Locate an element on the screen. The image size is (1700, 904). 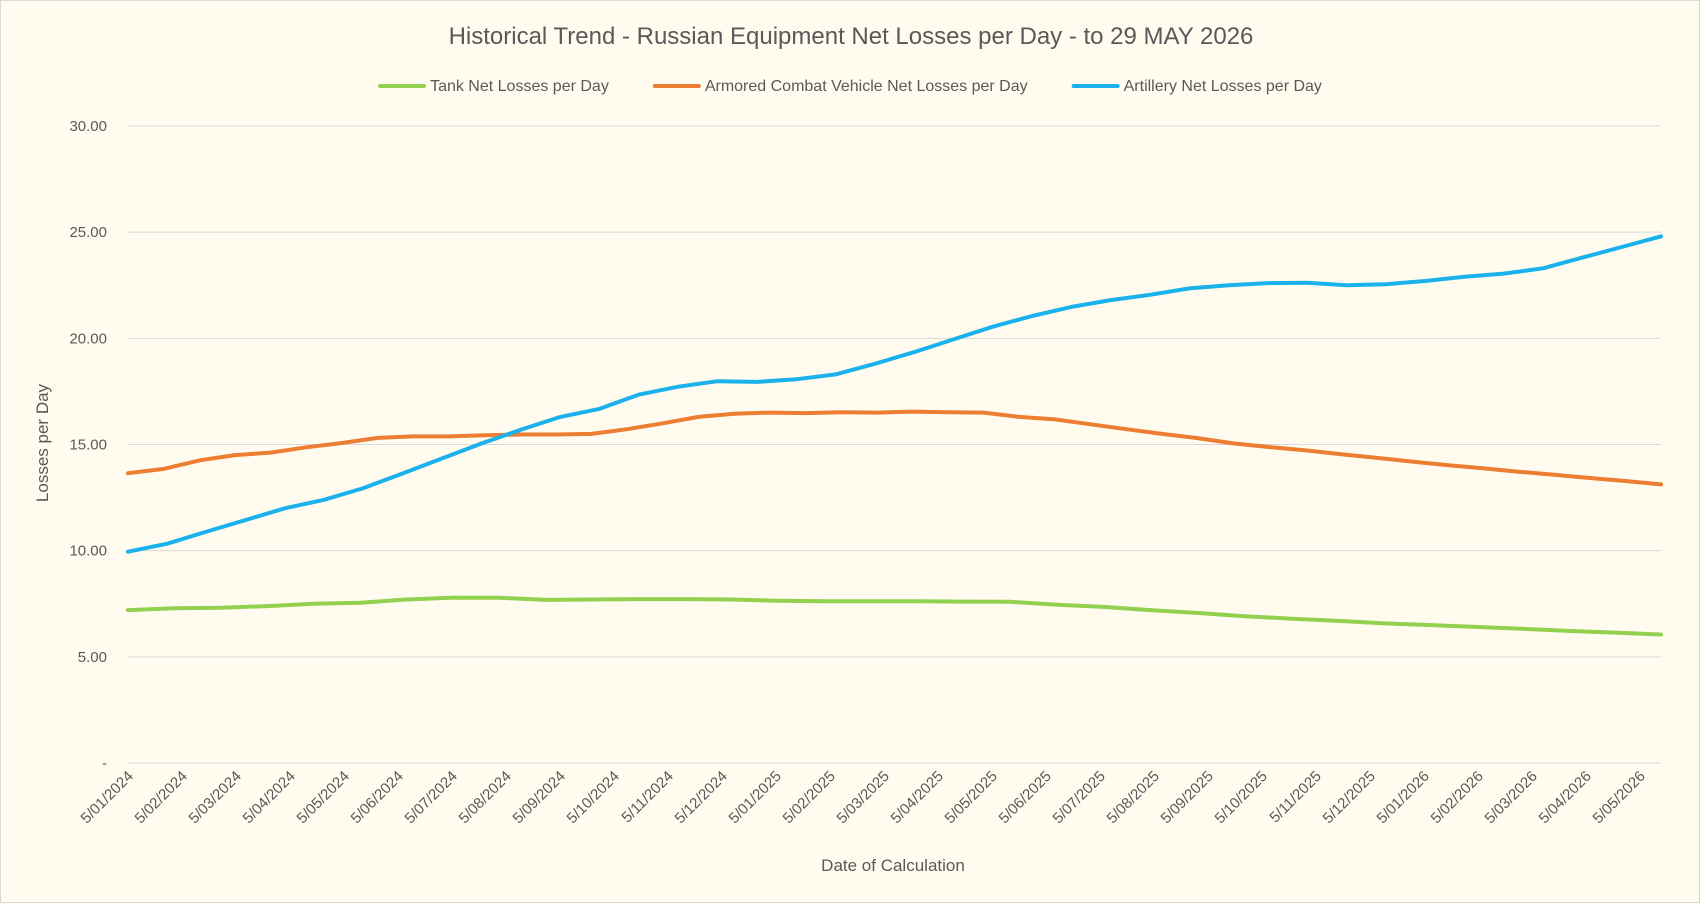
x-tick-label: 5/03/2026 is located at coordinates (1511, 797).